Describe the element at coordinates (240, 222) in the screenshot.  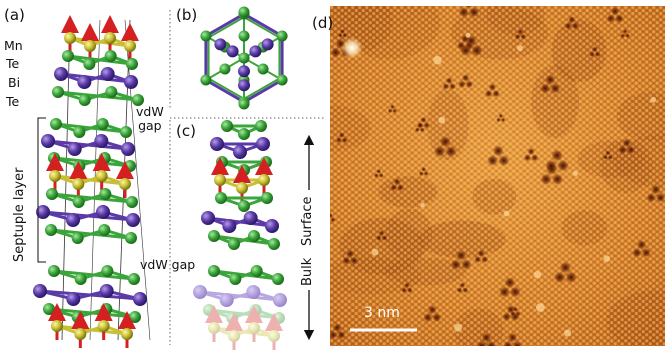
I see `bi-bond` at that location.